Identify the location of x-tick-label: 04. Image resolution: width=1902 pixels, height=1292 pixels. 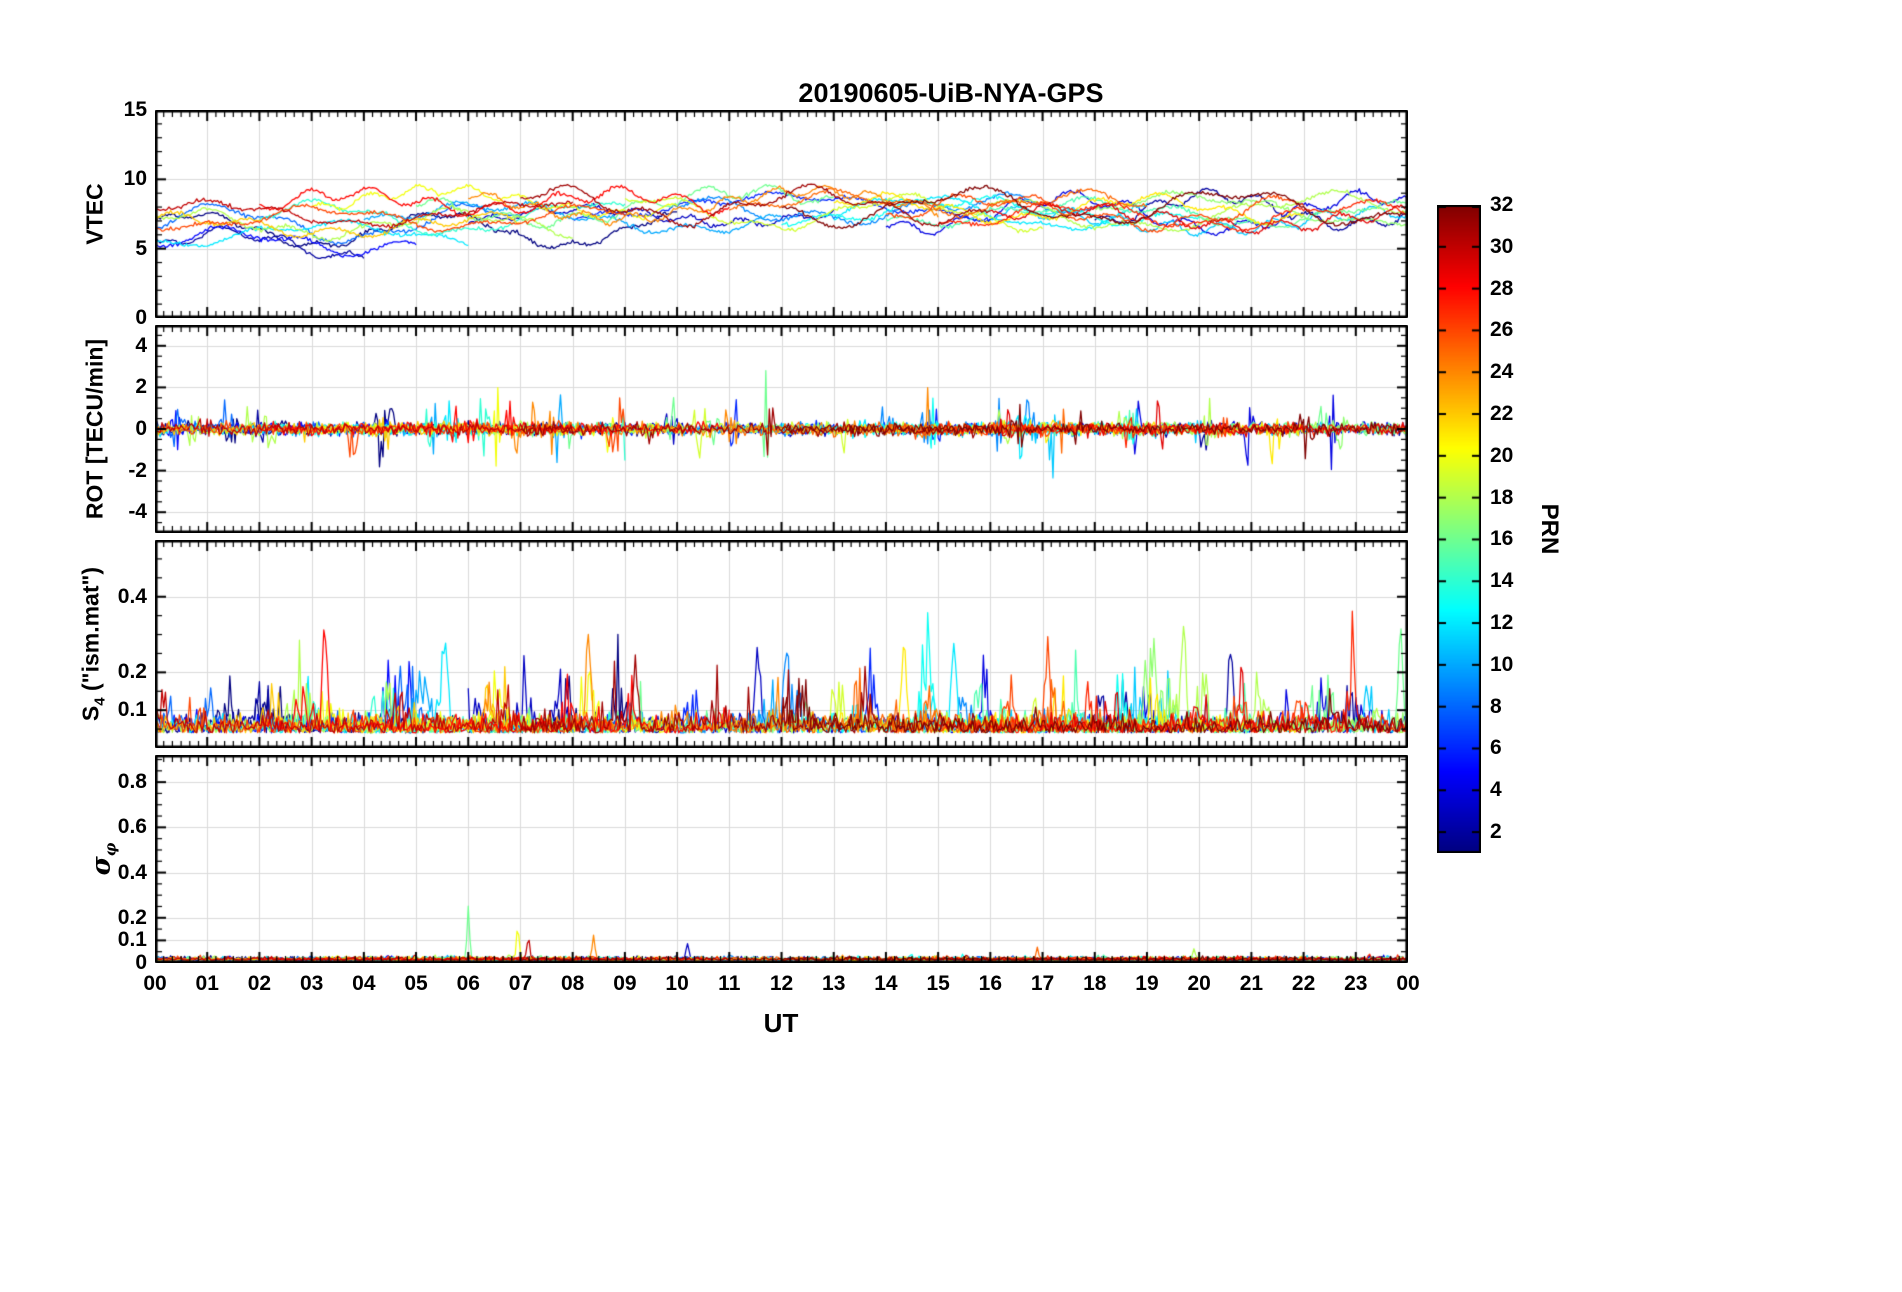
(364, 983).